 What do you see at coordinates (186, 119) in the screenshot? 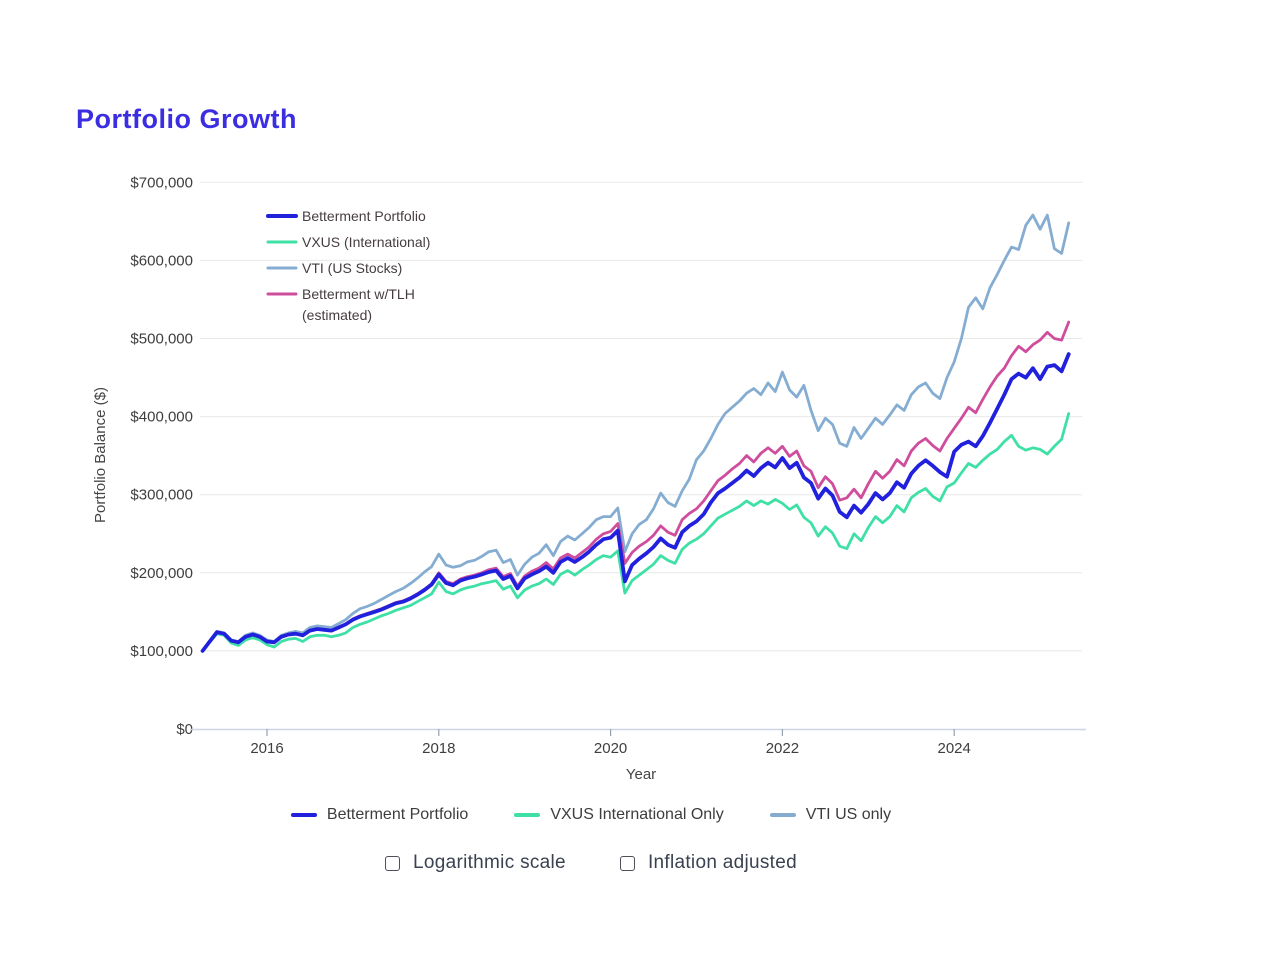
I see `page-title: Portfolio Growth` at bounding box center [186, 119].